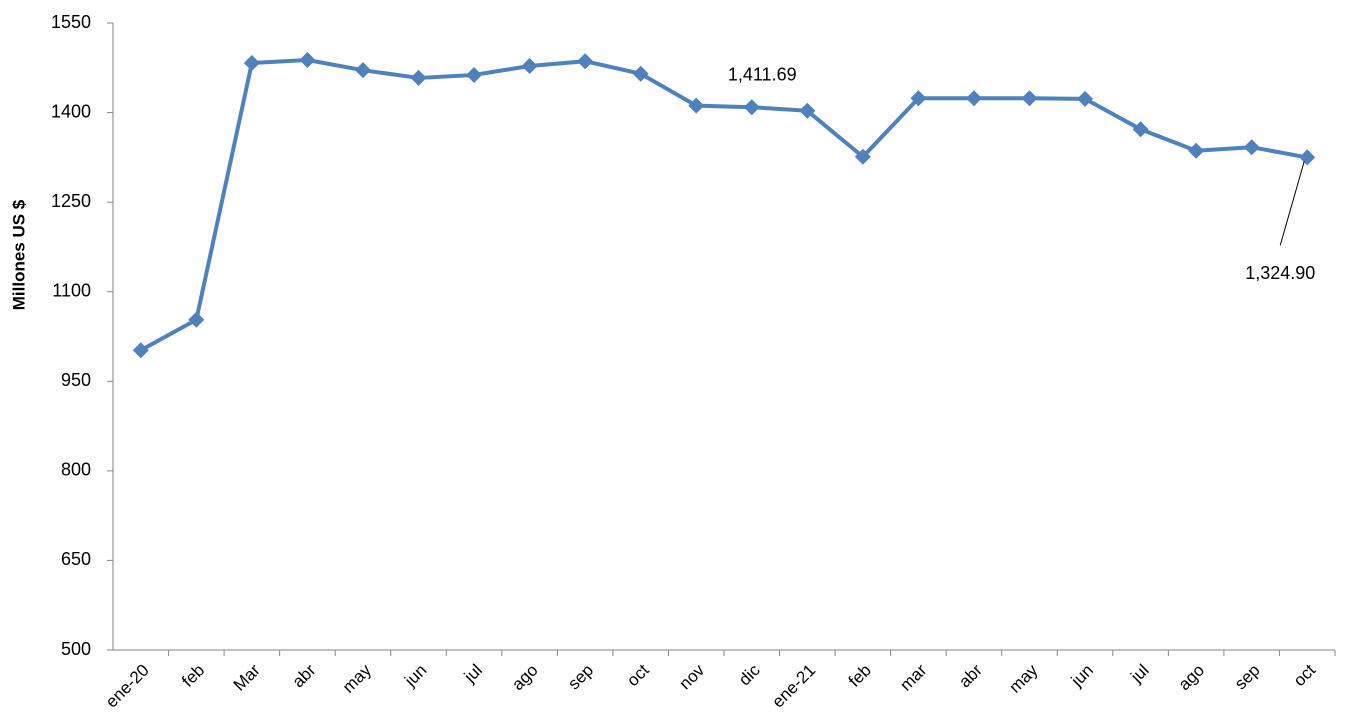  I want to click on y-tick-label: 500, so click(76, 649).